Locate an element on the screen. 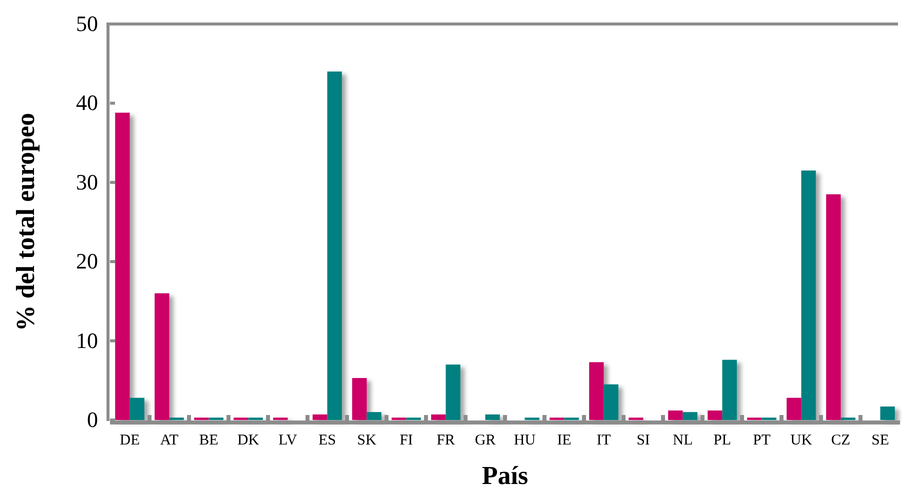 Image resolution: width=902 pixels, height=492 pixels. y-tick-label: 0 is located at coordinates (92, 419).